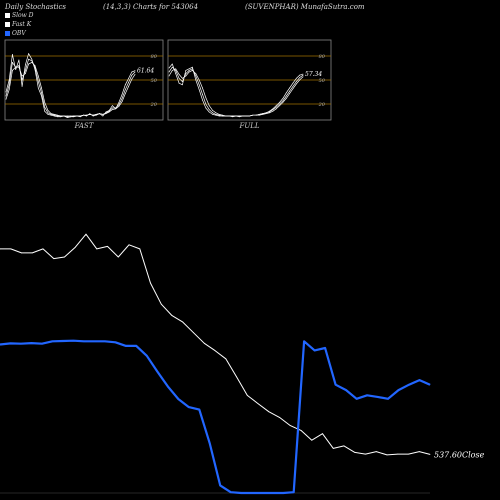 The width and height of the screenshot is (500, 500). I want to click on chart-header-left: Daily Stochastics, so click(36, 7).